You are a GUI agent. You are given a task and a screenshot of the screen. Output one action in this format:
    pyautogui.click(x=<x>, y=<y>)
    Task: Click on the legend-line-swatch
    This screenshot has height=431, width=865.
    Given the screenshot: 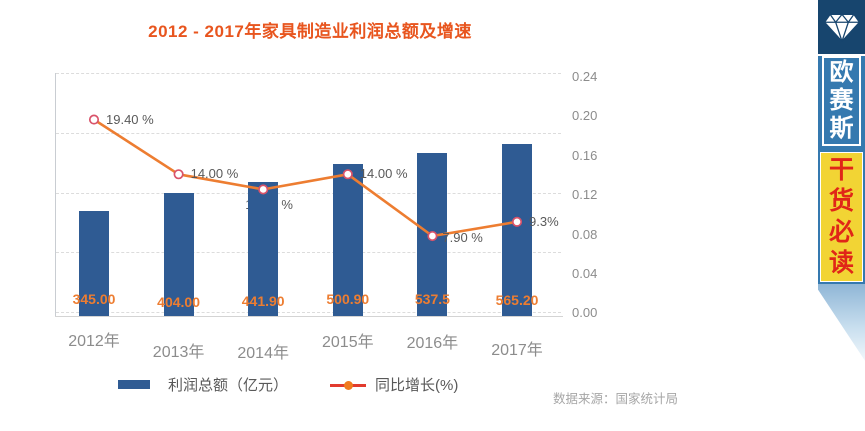 What is the action you would take?
    pyautogui.click(x=348, y=385)
    